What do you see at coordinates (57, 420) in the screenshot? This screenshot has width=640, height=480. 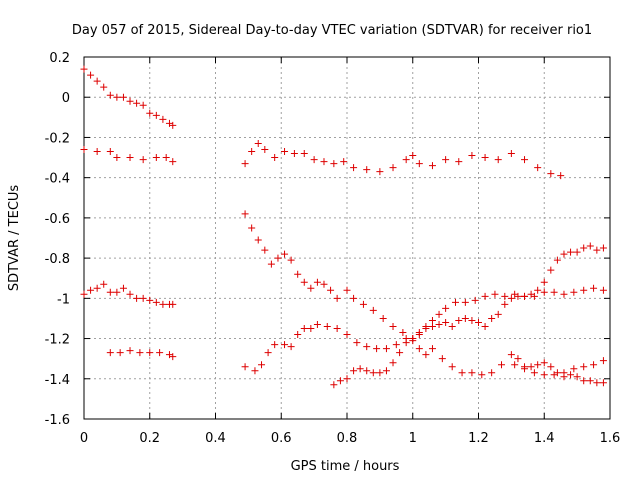 I see `y-tick-label: -1.6` at bounding box center [57, 420].